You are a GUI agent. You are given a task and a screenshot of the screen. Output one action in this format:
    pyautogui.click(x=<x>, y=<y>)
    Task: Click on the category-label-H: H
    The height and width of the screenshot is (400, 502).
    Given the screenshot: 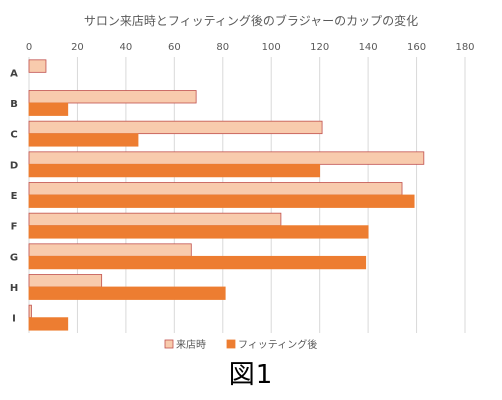 What is the action you would take?
    pyautogui.click(x=14, y=288)
    